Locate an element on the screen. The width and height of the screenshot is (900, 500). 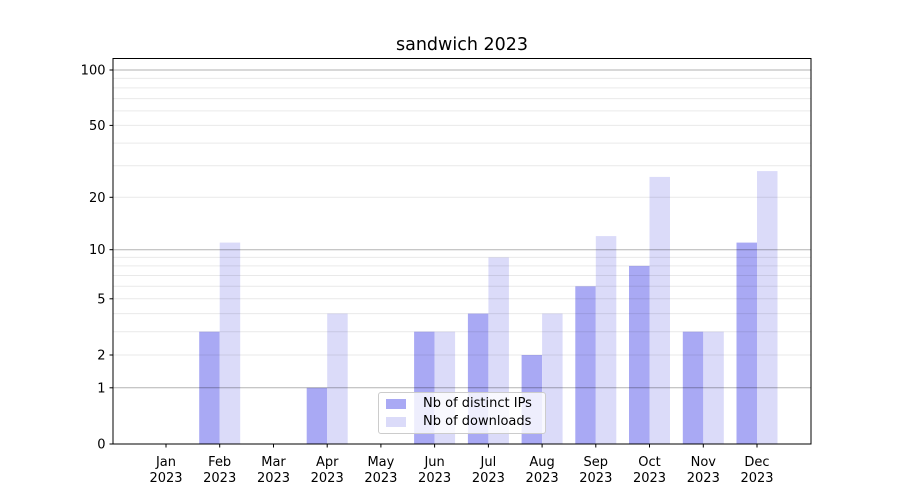
legend: Nb of distinct IPs Nb of downloads is located at coordinates (462, 413).